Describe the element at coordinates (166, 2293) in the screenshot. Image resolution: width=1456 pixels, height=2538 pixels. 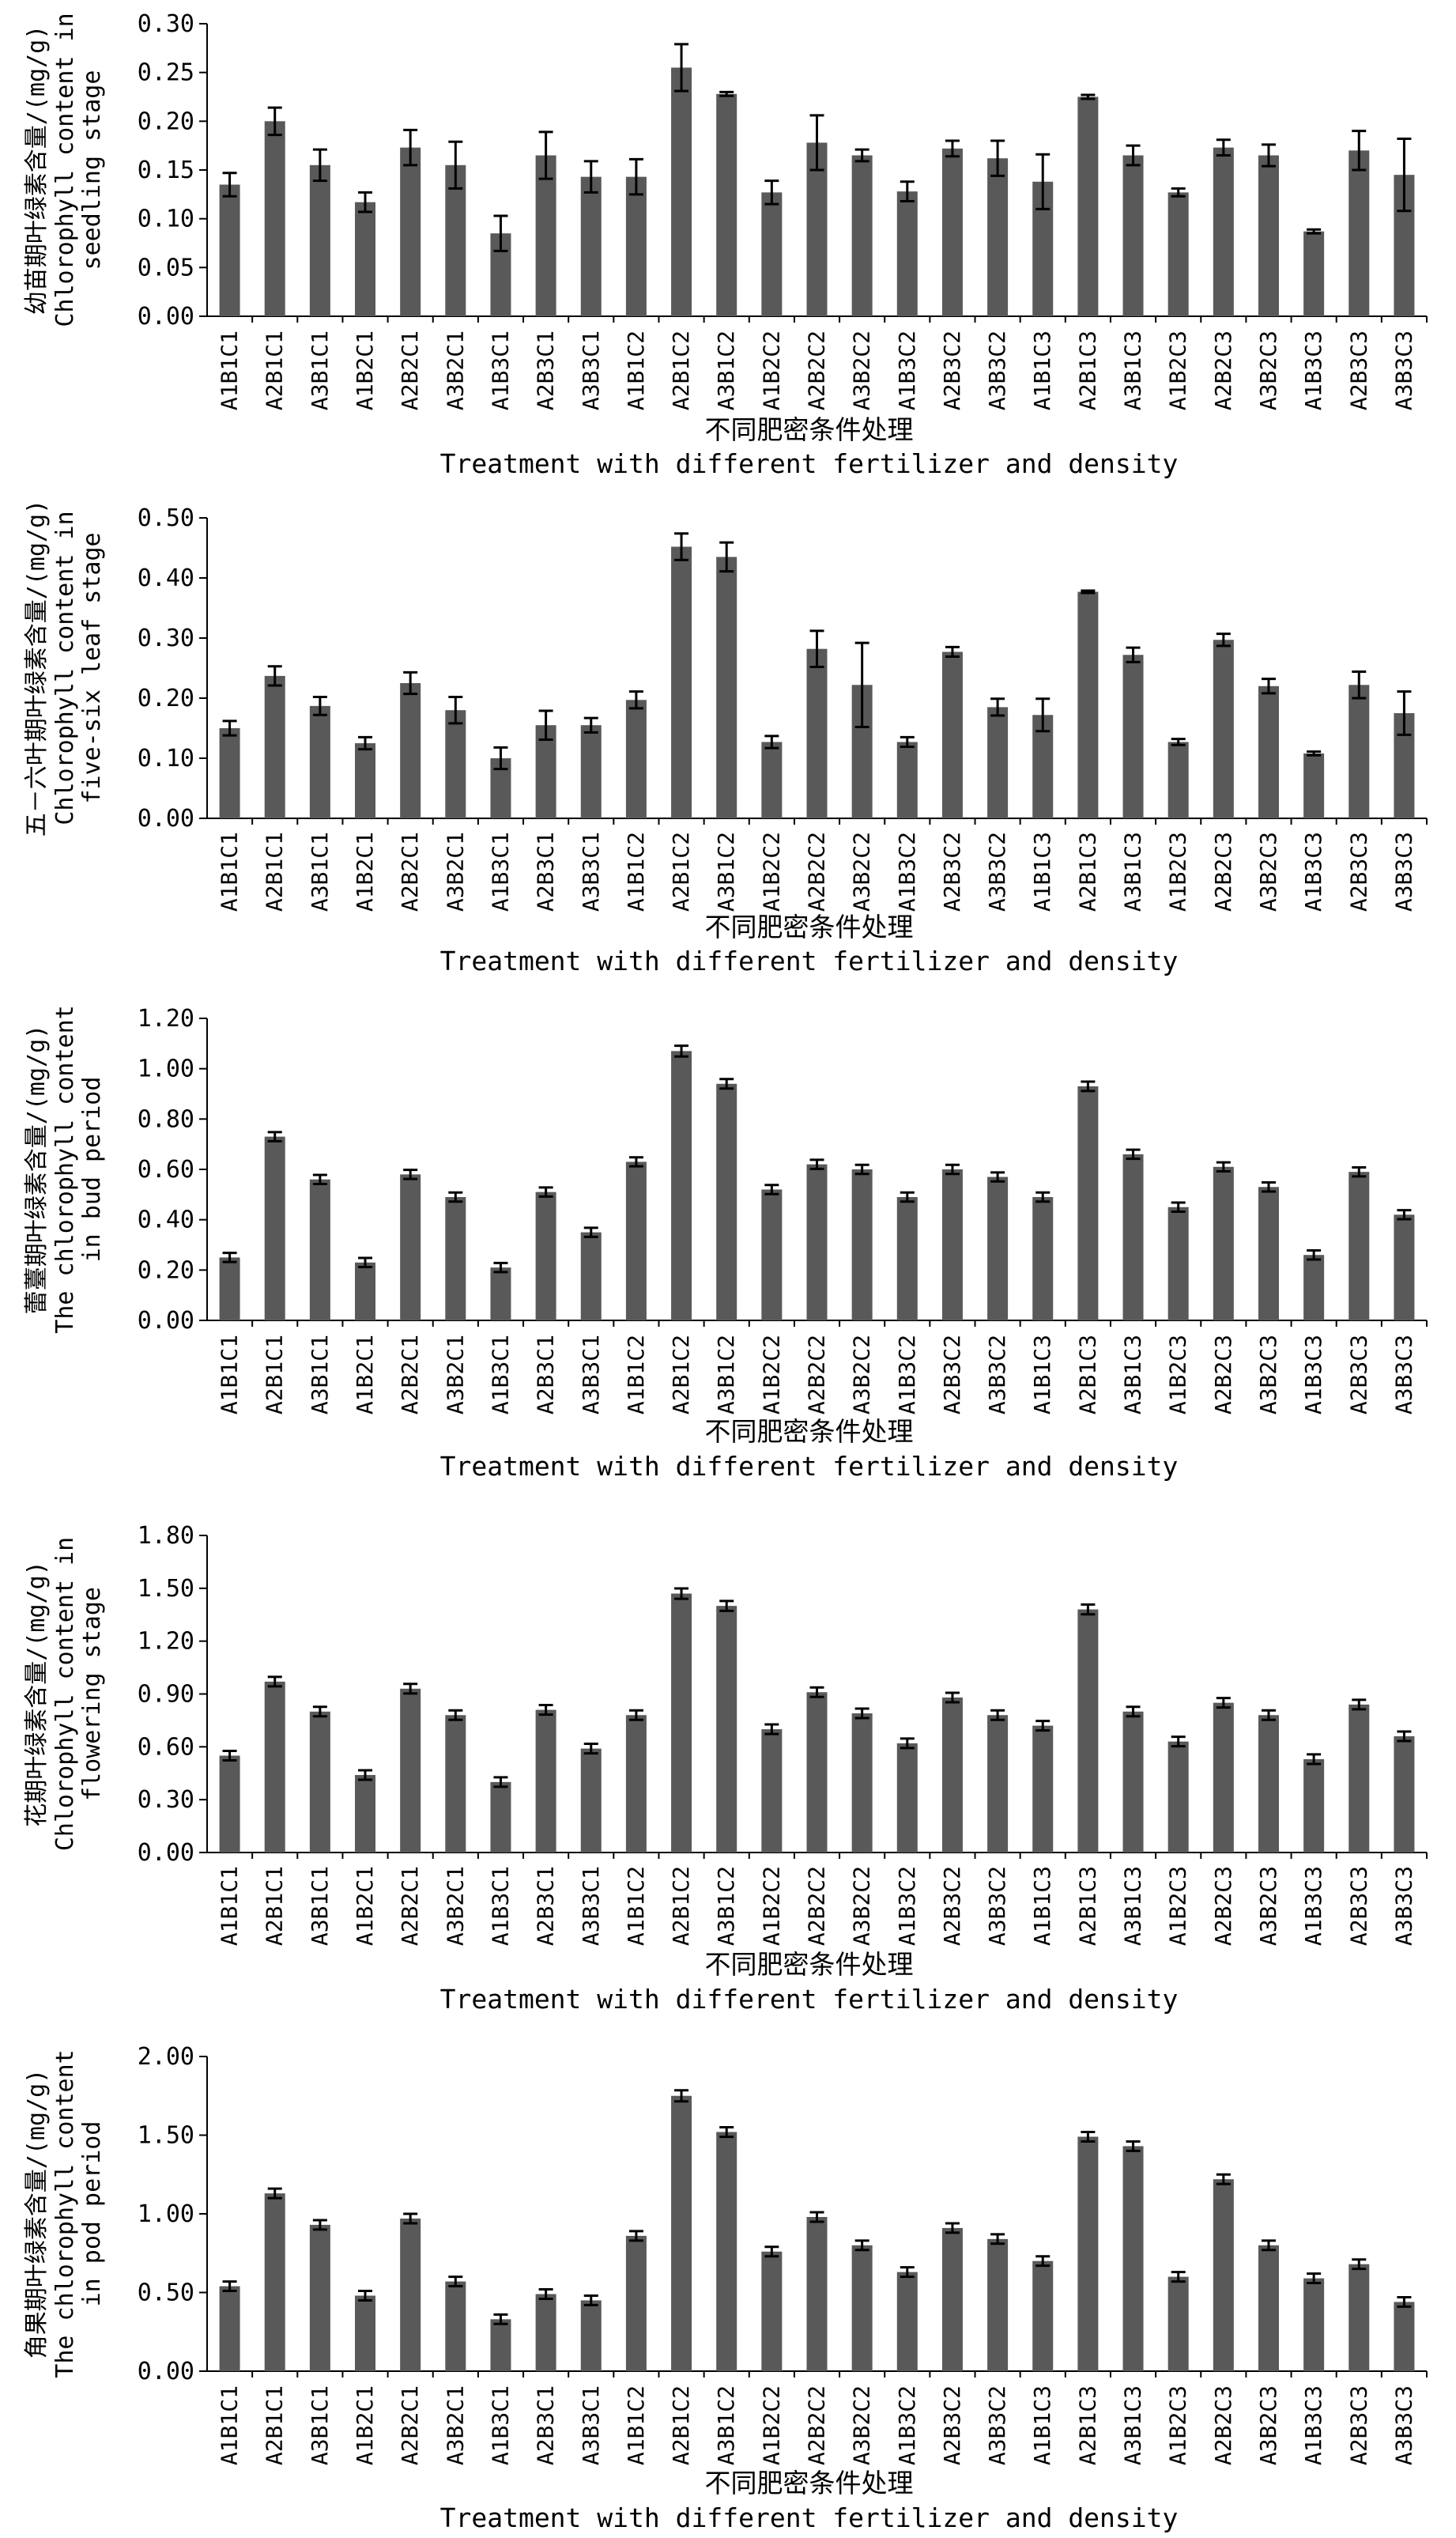
I see `y-tick-label: 0.50` at that location.